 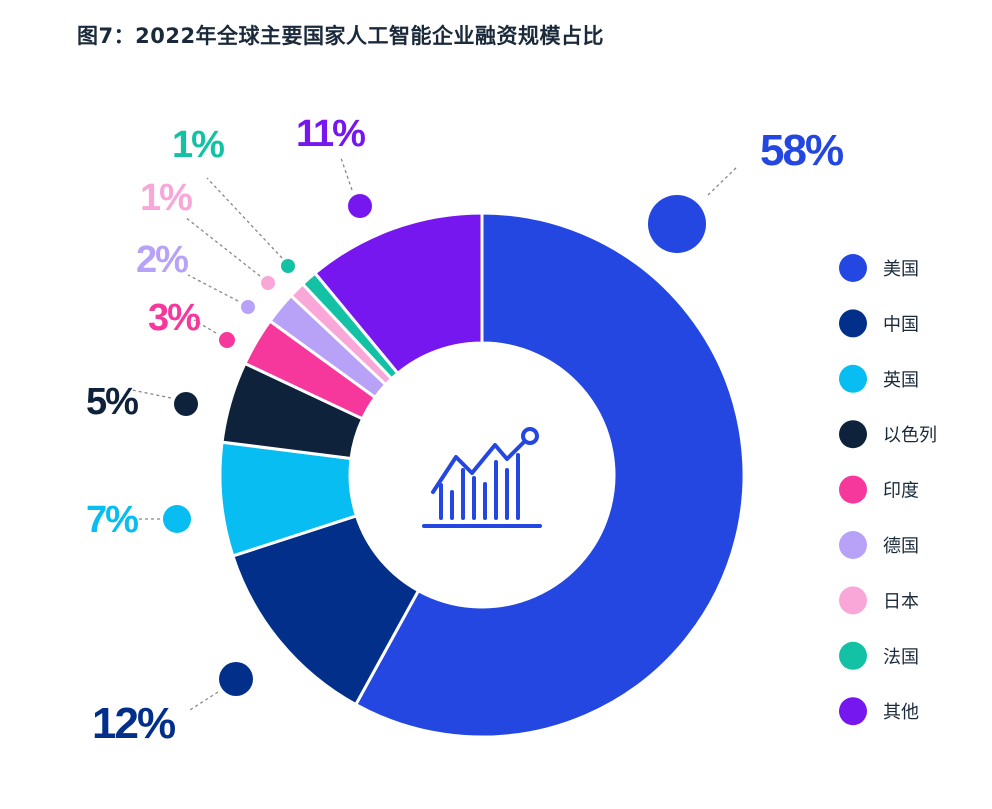 What do you see at coordinates (901, 601) in the screenshot?
I see `legend-label: 日本` at bounding box center [901, 601].